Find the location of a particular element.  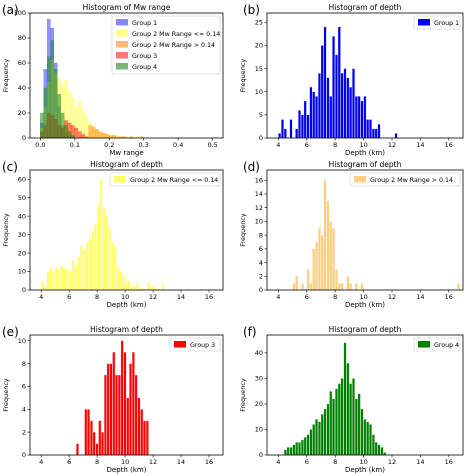

y-tick-label: 14 is located at coordinates (259, 194).